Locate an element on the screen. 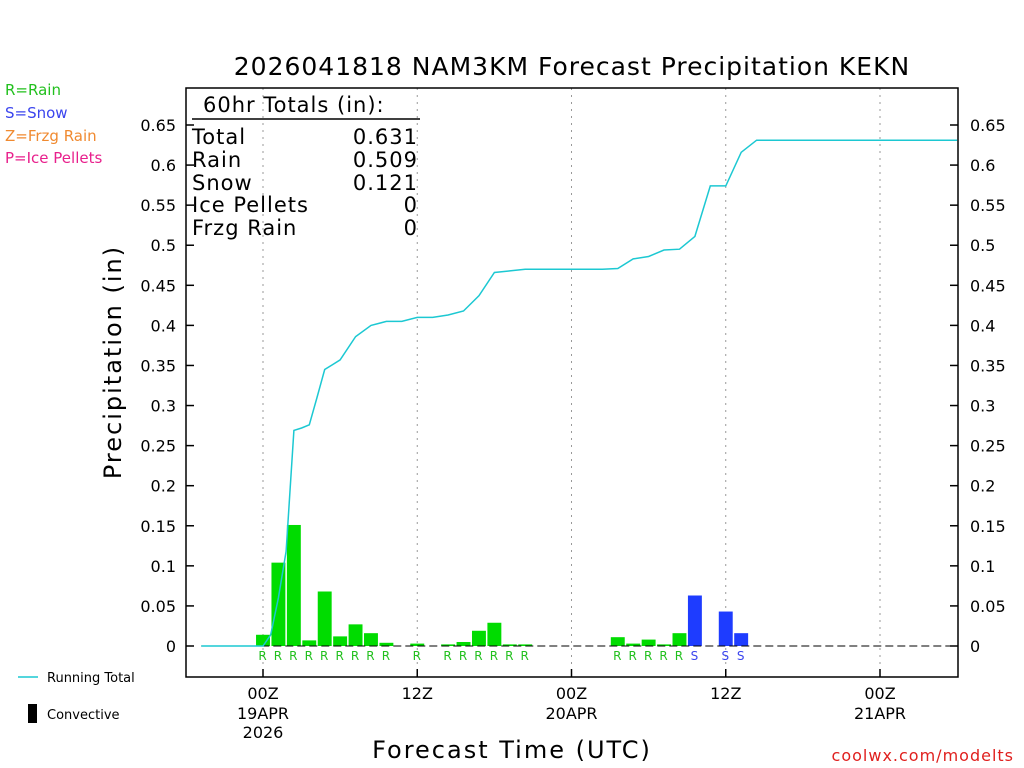  y-tick-label-left: 0.2 is located at coordinates (163, 486).